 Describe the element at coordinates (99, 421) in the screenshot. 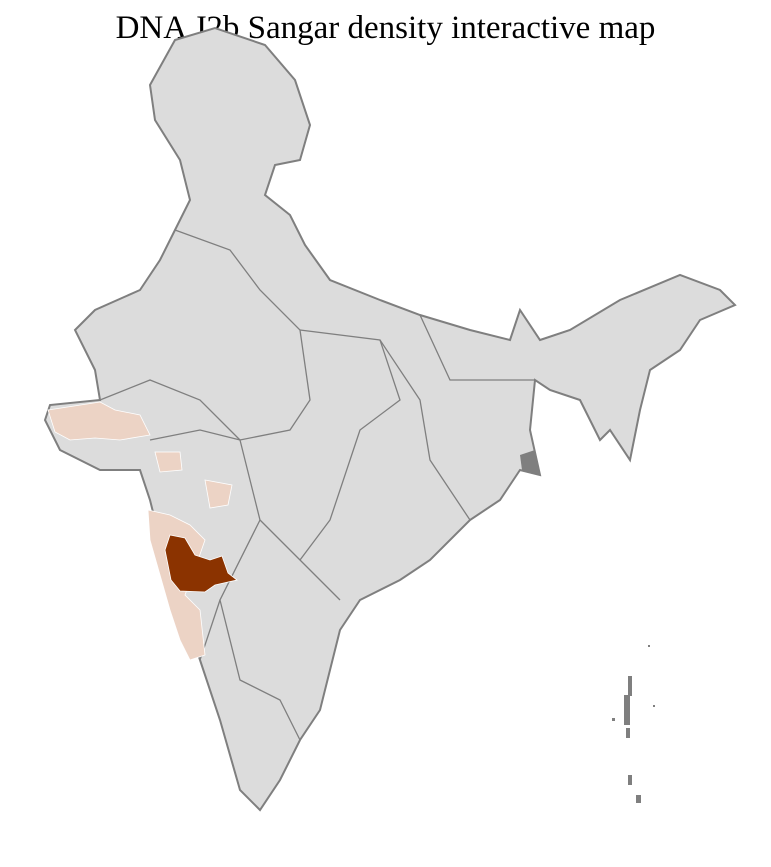

I see `district-low-kutch` at that location.